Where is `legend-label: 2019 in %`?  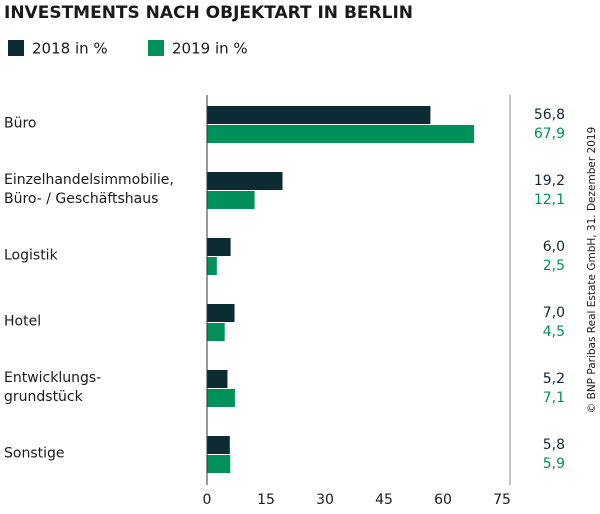
legend-label: 2019 in % is located at coordinates (210, 49).